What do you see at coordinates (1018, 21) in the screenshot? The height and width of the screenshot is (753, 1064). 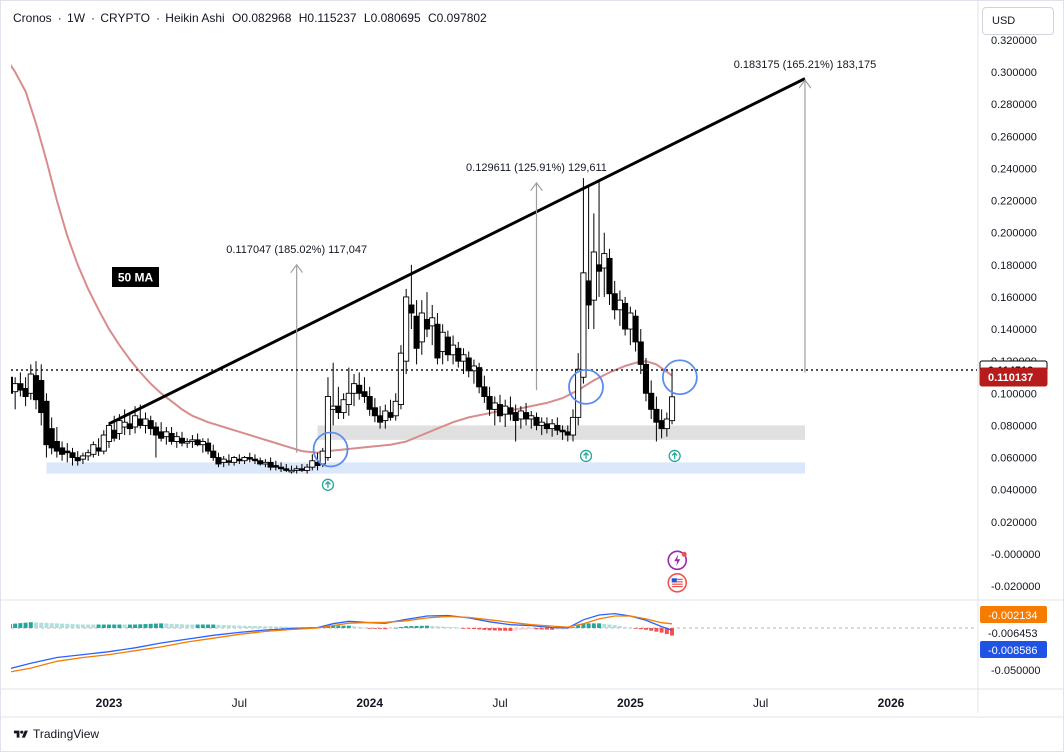 I see `currency-button: USD` at bounding box center [1018, 21].